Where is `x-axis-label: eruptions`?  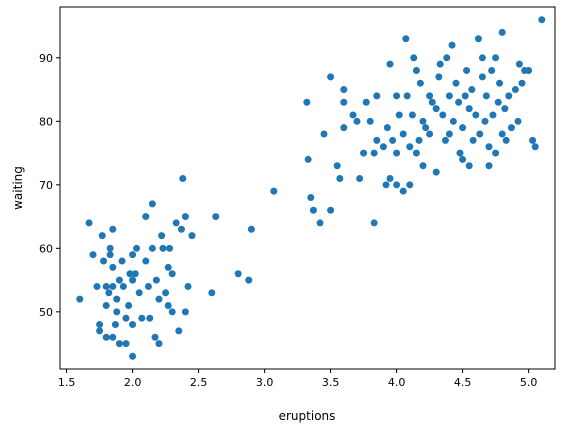 x-axis-label: eruptions is located at coordinates (307, 416).